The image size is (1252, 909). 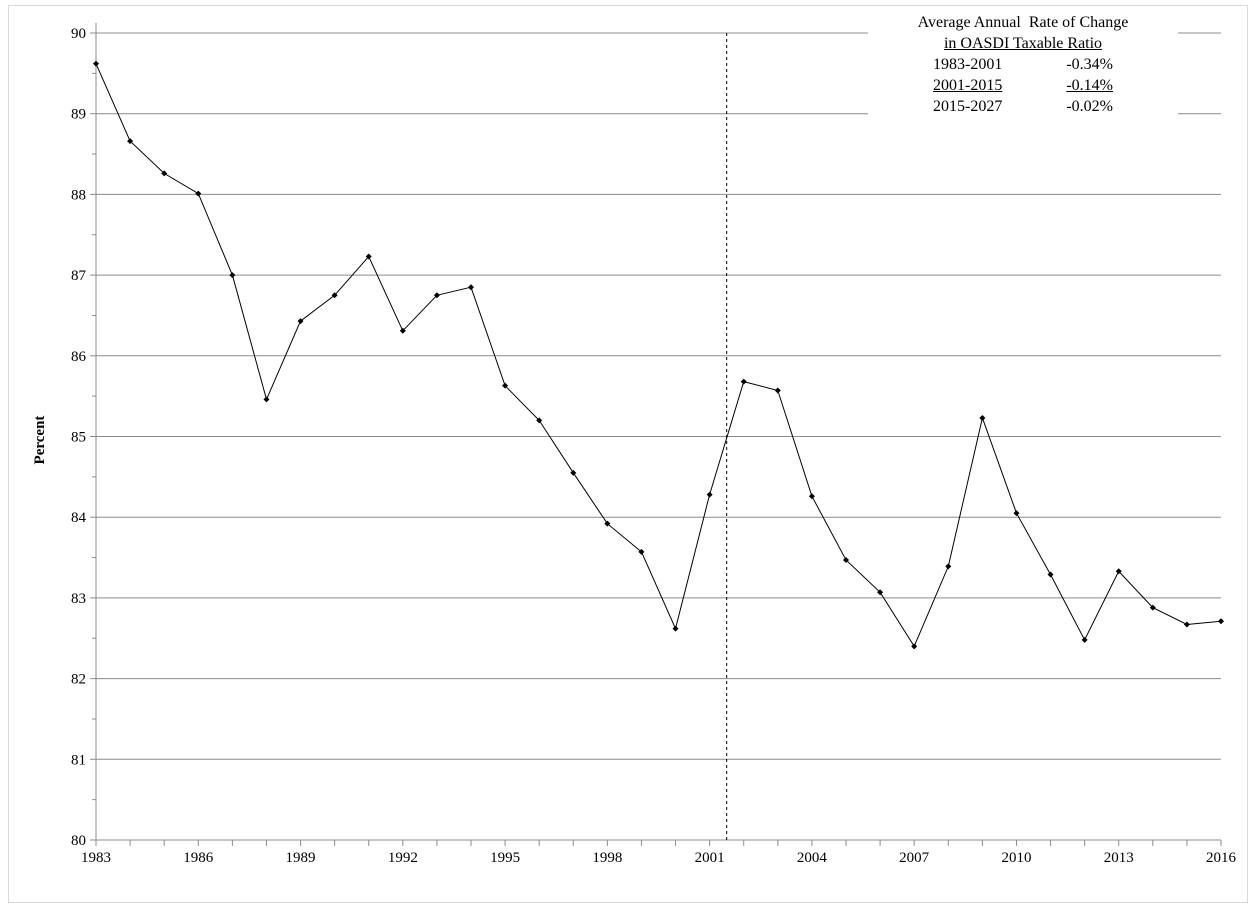 What do you see at coordinates (96, 858) in the screenshot?
I see `x-tick-label: 1983` at bounding box center [96, 858].